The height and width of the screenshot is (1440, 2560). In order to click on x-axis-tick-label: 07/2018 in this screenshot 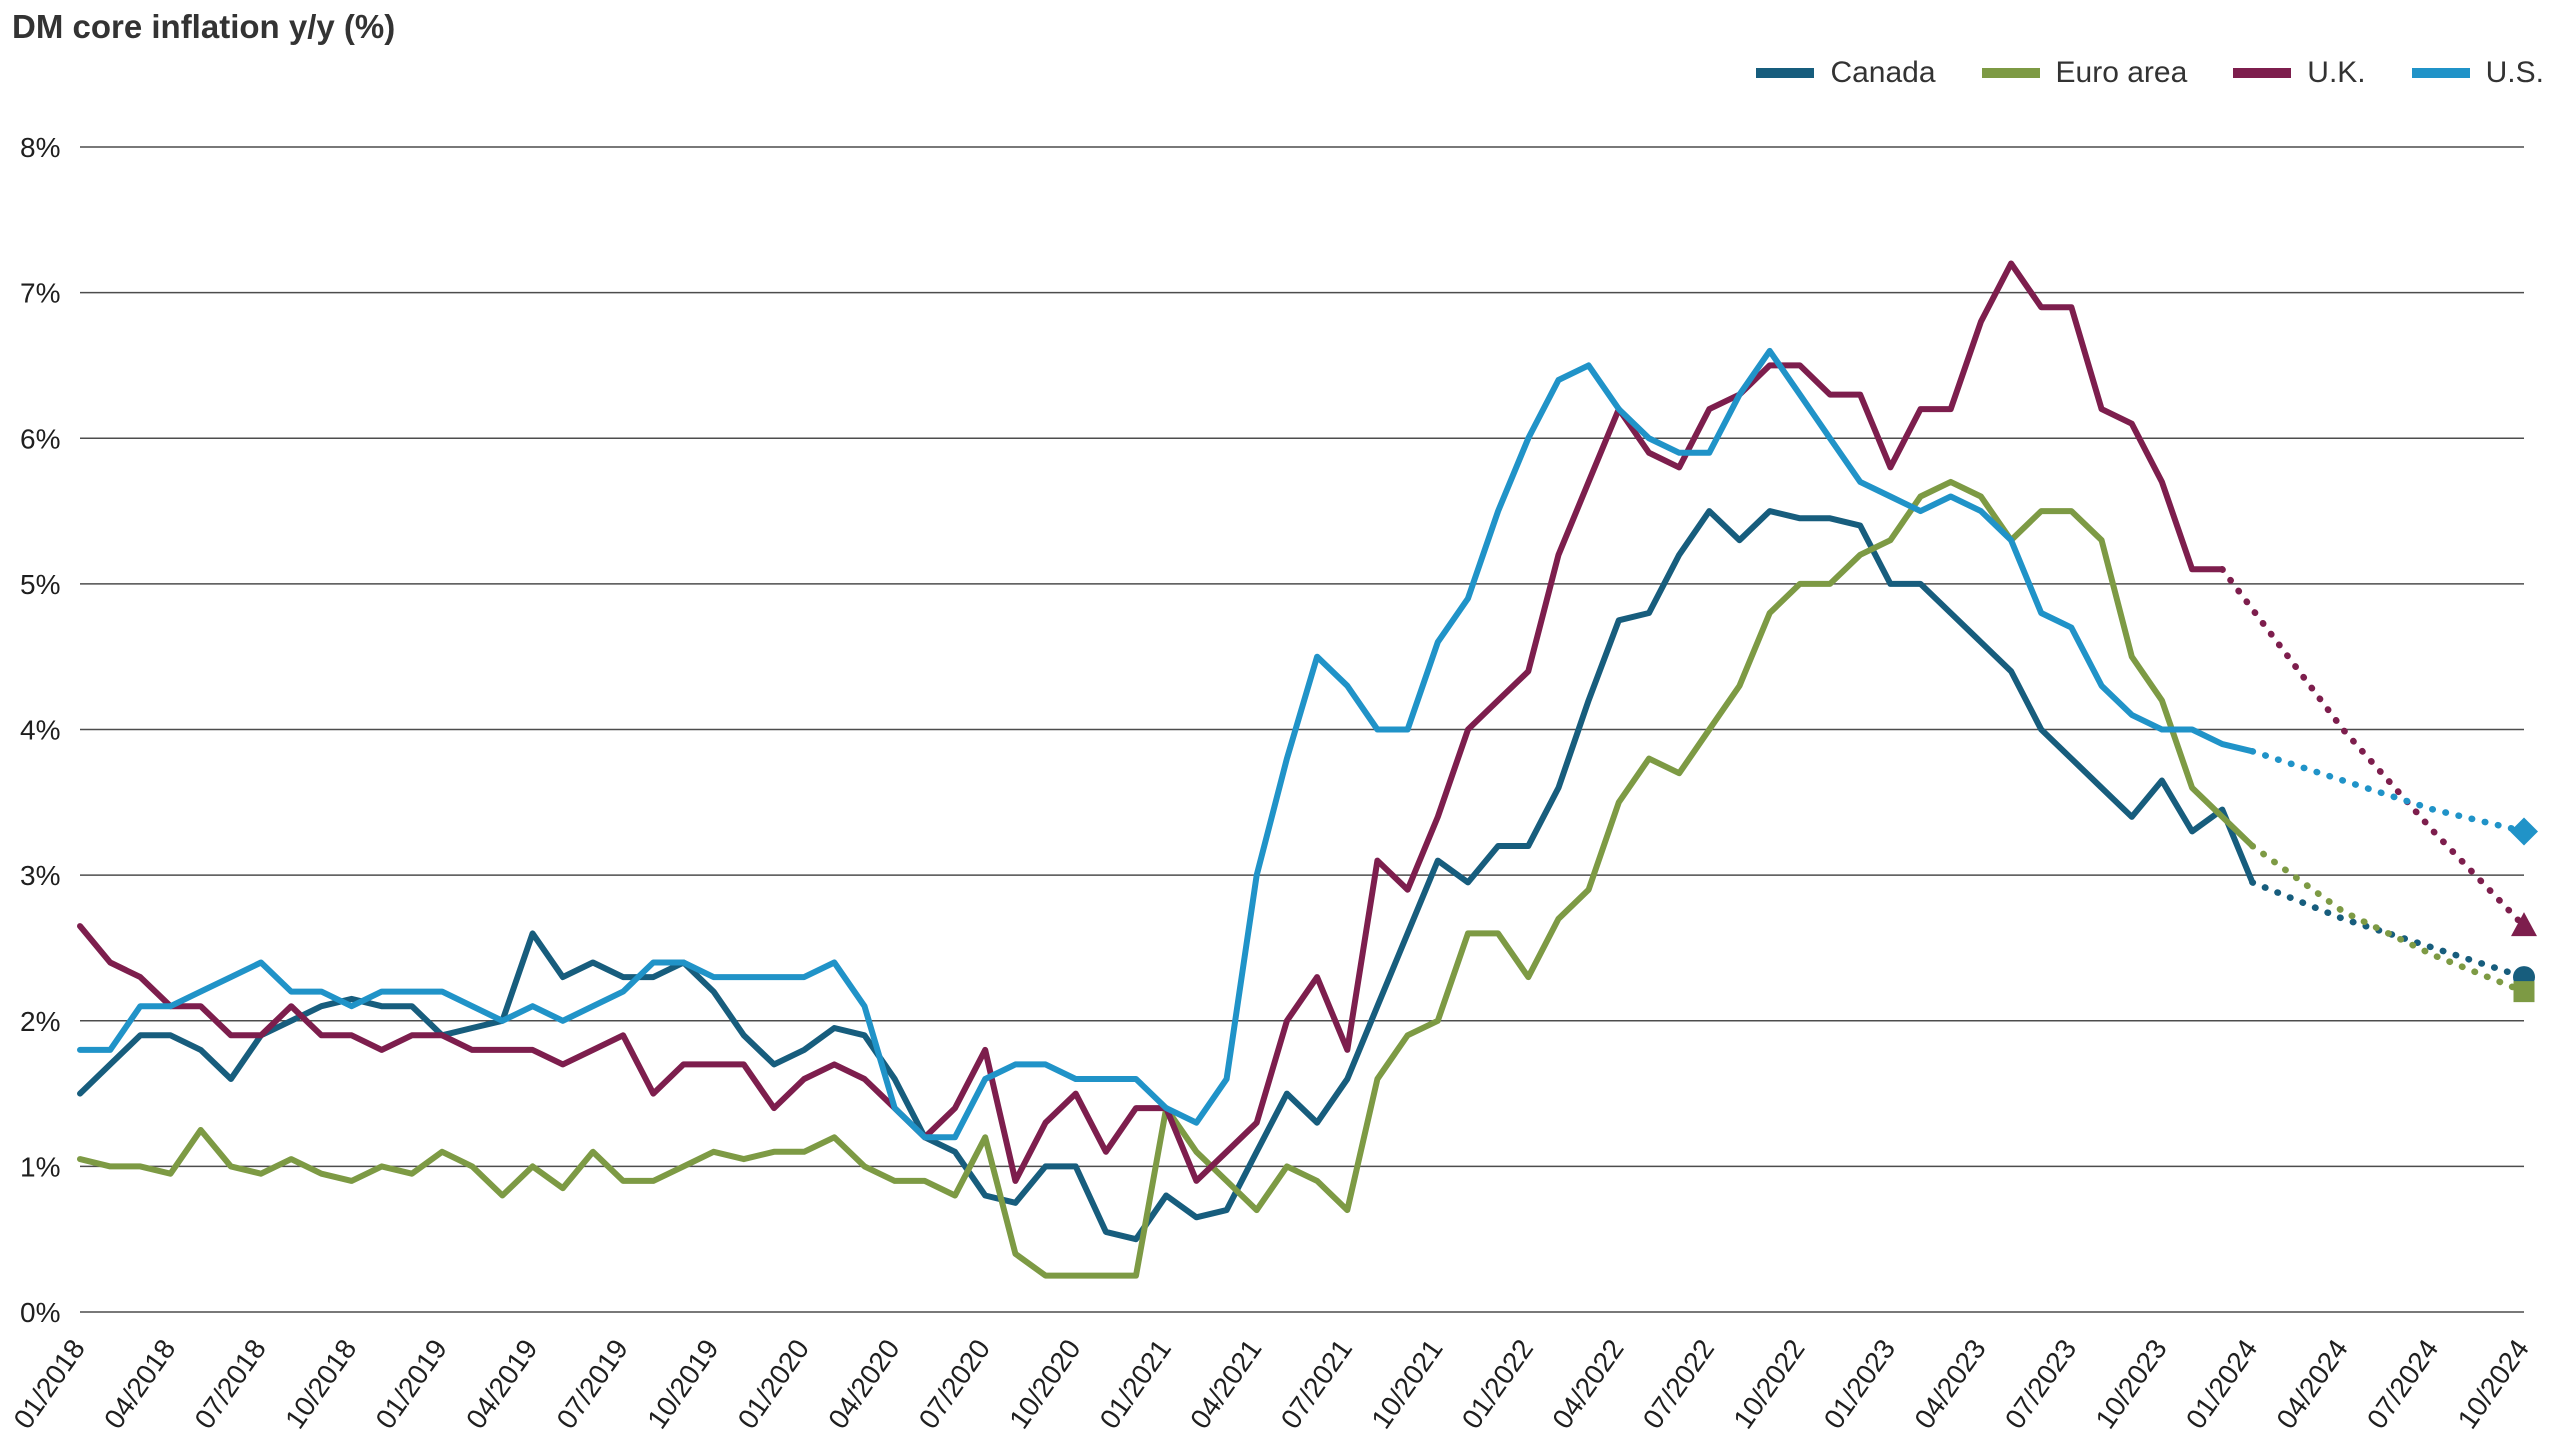, I will do `click(230, 1384)`.